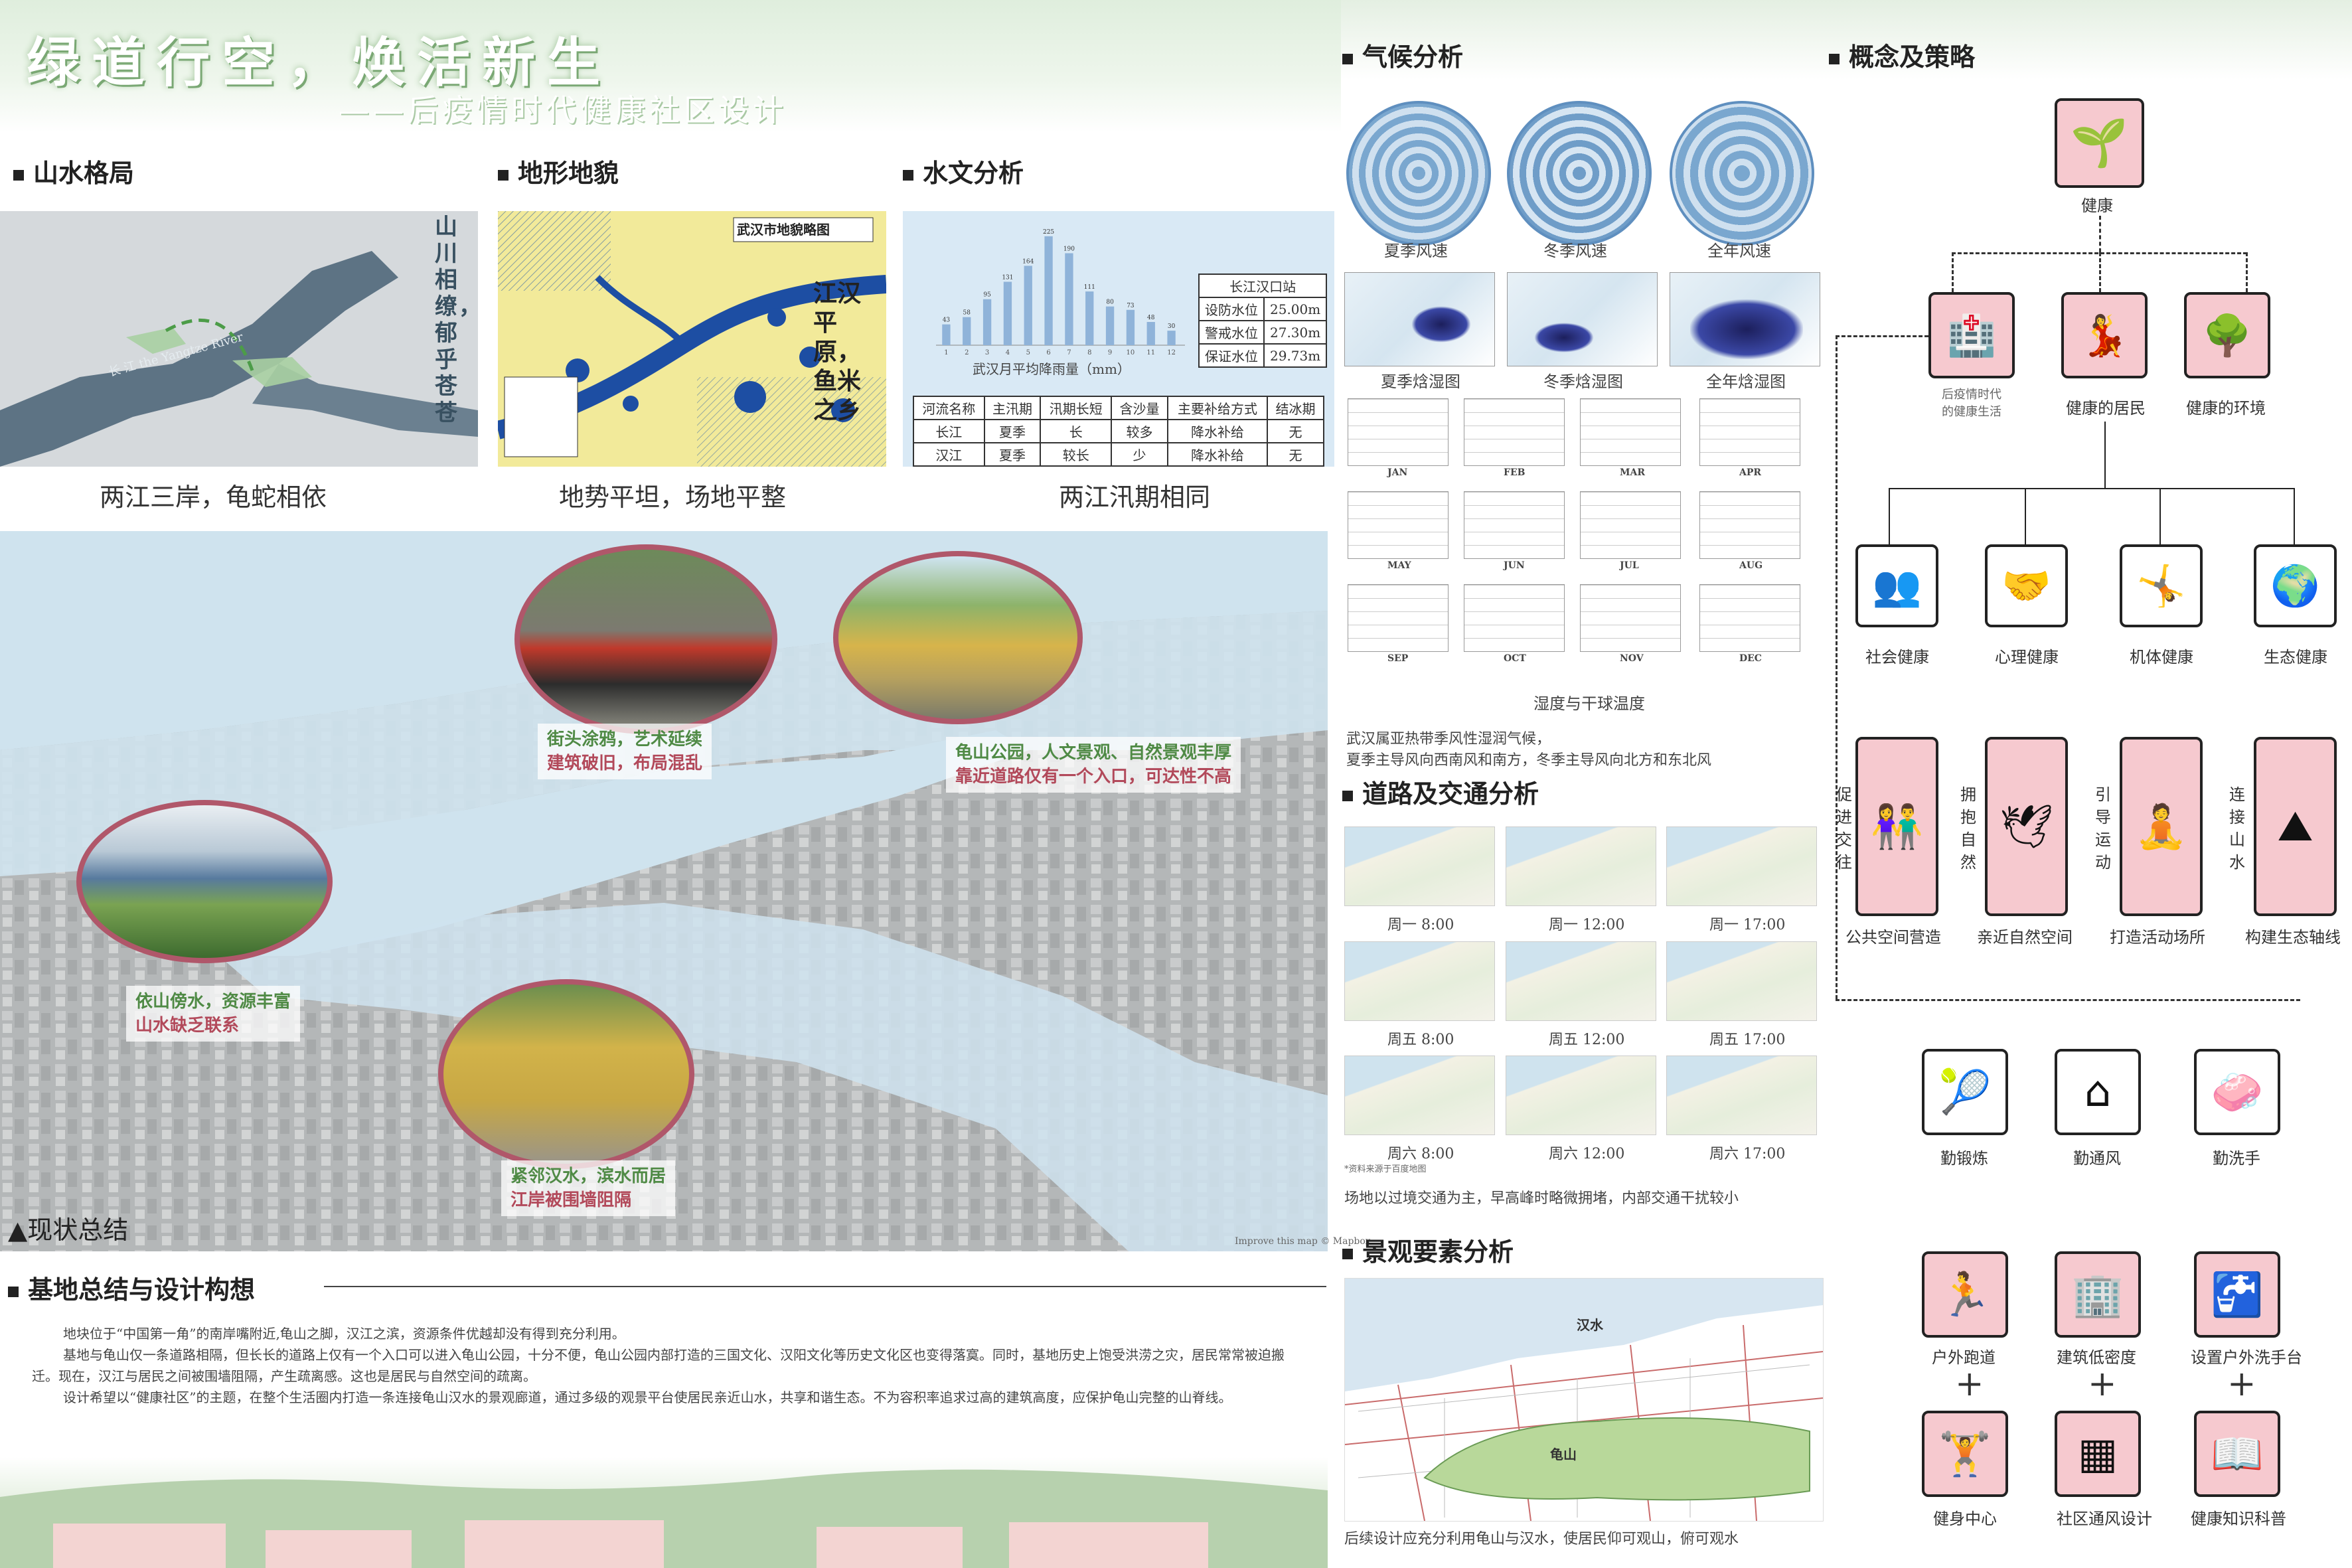 The height and width of the screenshot is (1568, 2352). Describe the element at coordinates (1421, 925) in the screenshot. I see `traffic-time-label: 周一 8:00` at that location.